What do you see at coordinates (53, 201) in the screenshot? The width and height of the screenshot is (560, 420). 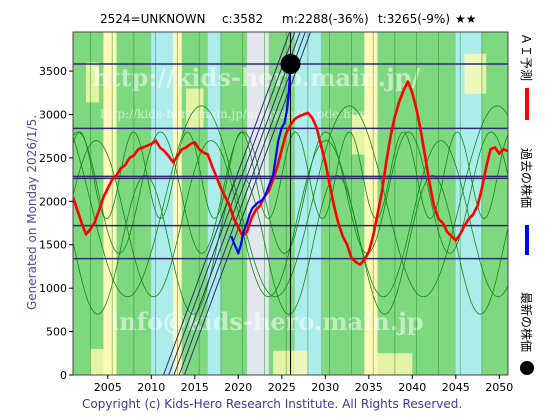 I see `y-tick-label: 2000` at bounding box center [53, 201].